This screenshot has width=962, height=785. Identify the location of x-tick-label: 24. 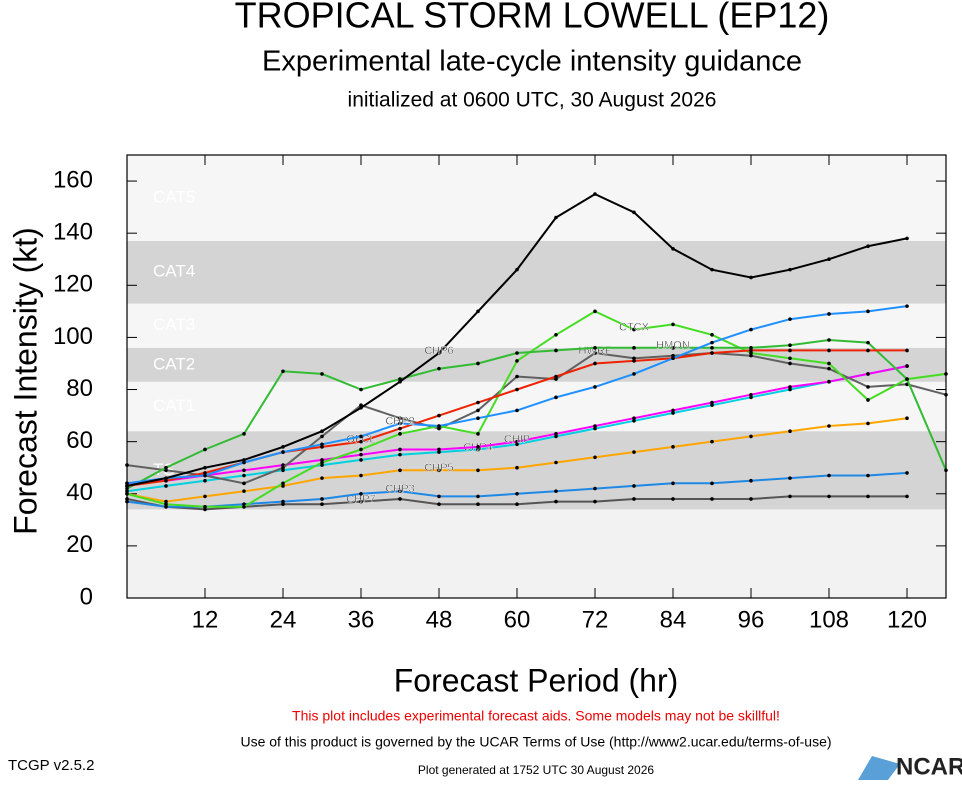
(283, 619).